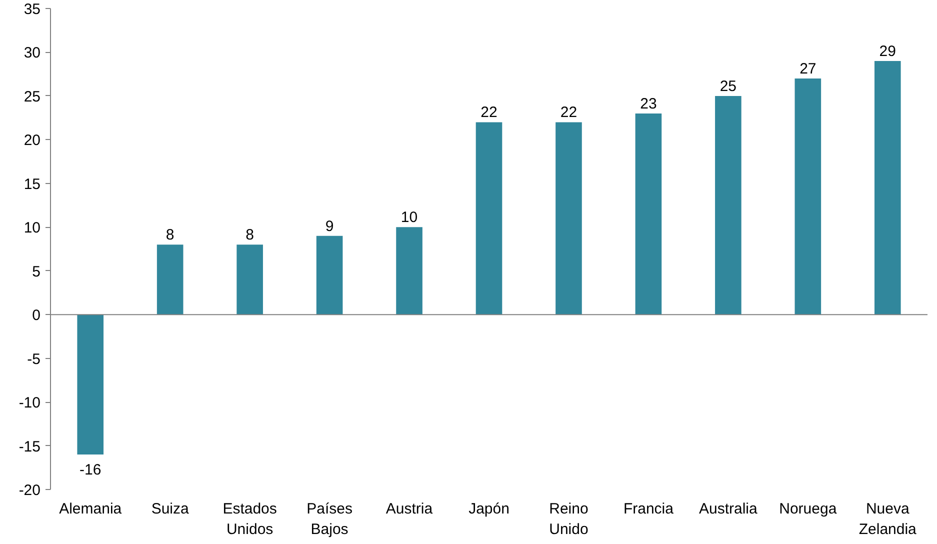 This screenshot has height=544, width=937. Describe the element at coordinates (32, 53) in the screenshot. I see `y-tick-label: 30` at that location.